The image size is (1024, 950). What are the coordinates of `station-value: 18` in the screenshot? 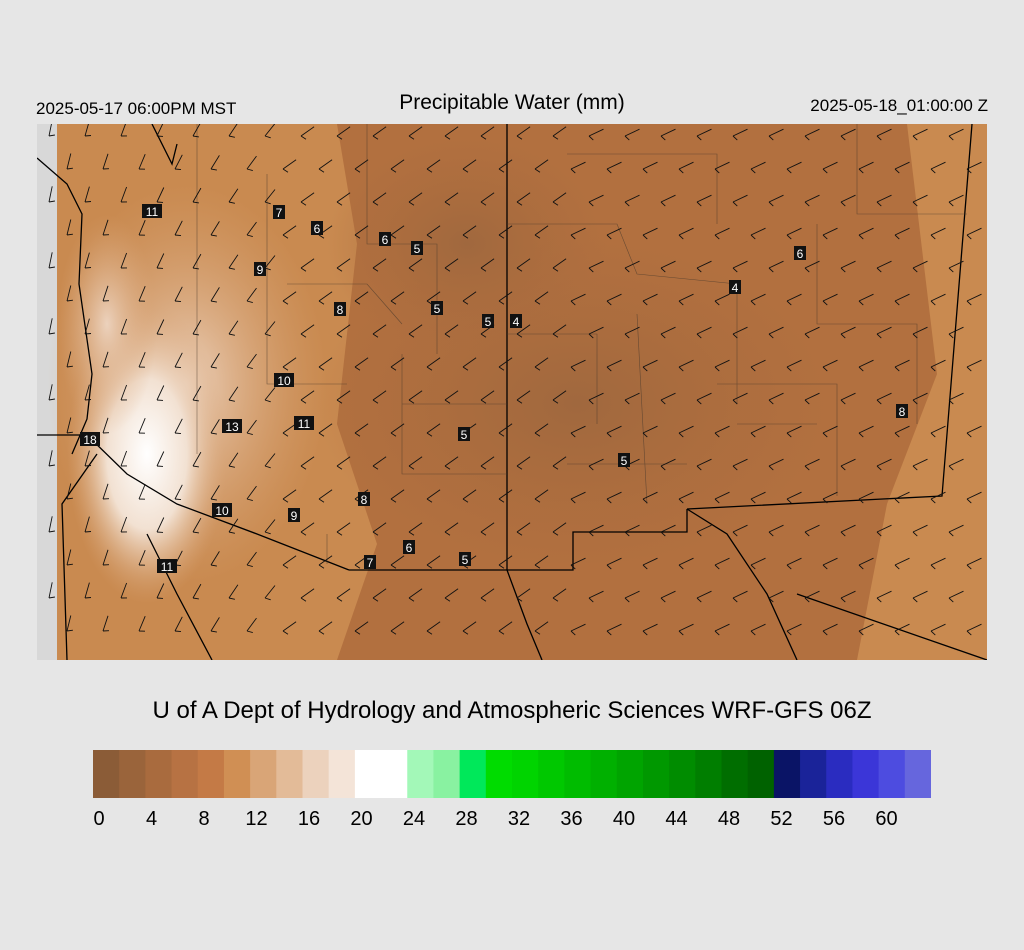 It's located at (90, 440).